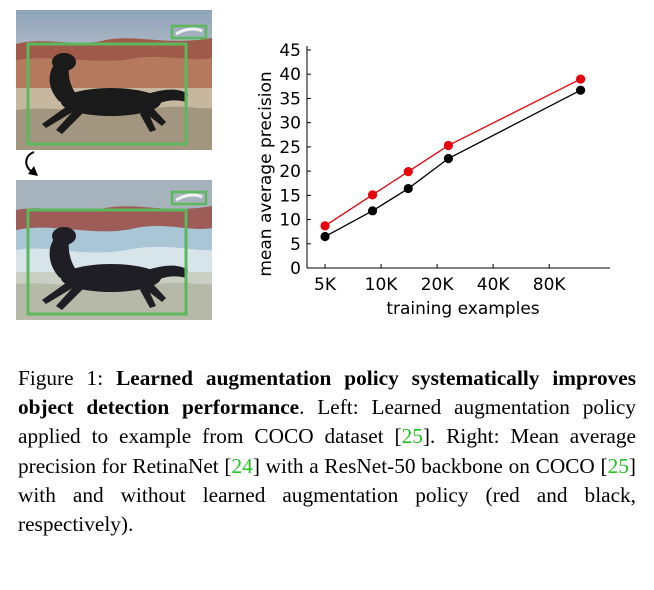 The width and height of the screenshot is (654, 590). What do you see at coordinates (382, 285) in the screenshot?
I see `x-tick-label: 10K` at bounding box center [382, 285].